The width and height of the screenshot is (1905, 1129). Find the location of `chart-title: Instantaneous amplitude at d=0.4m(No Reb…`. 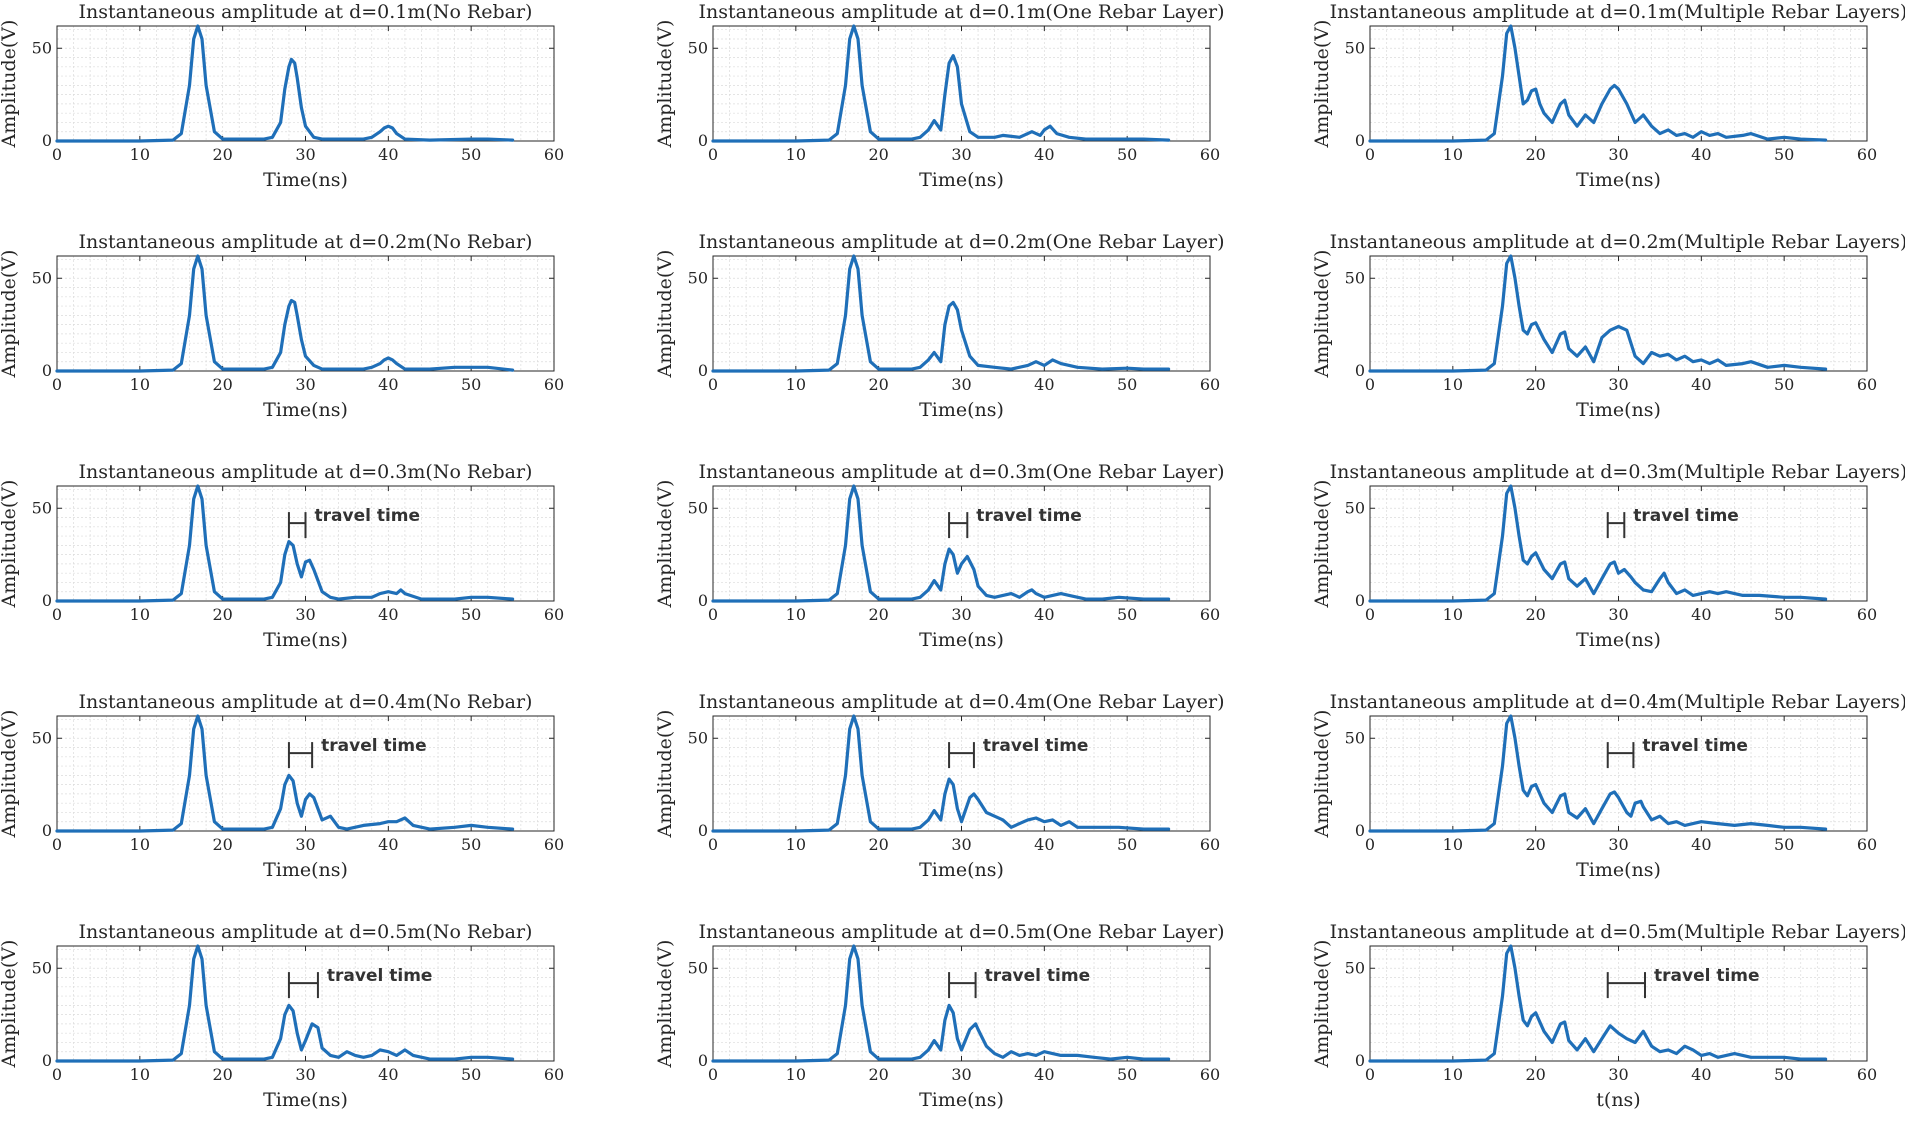

chart-title: Instantaneous amplitude at d=0.4m(No Reb… is located at coordinates (306, 702).